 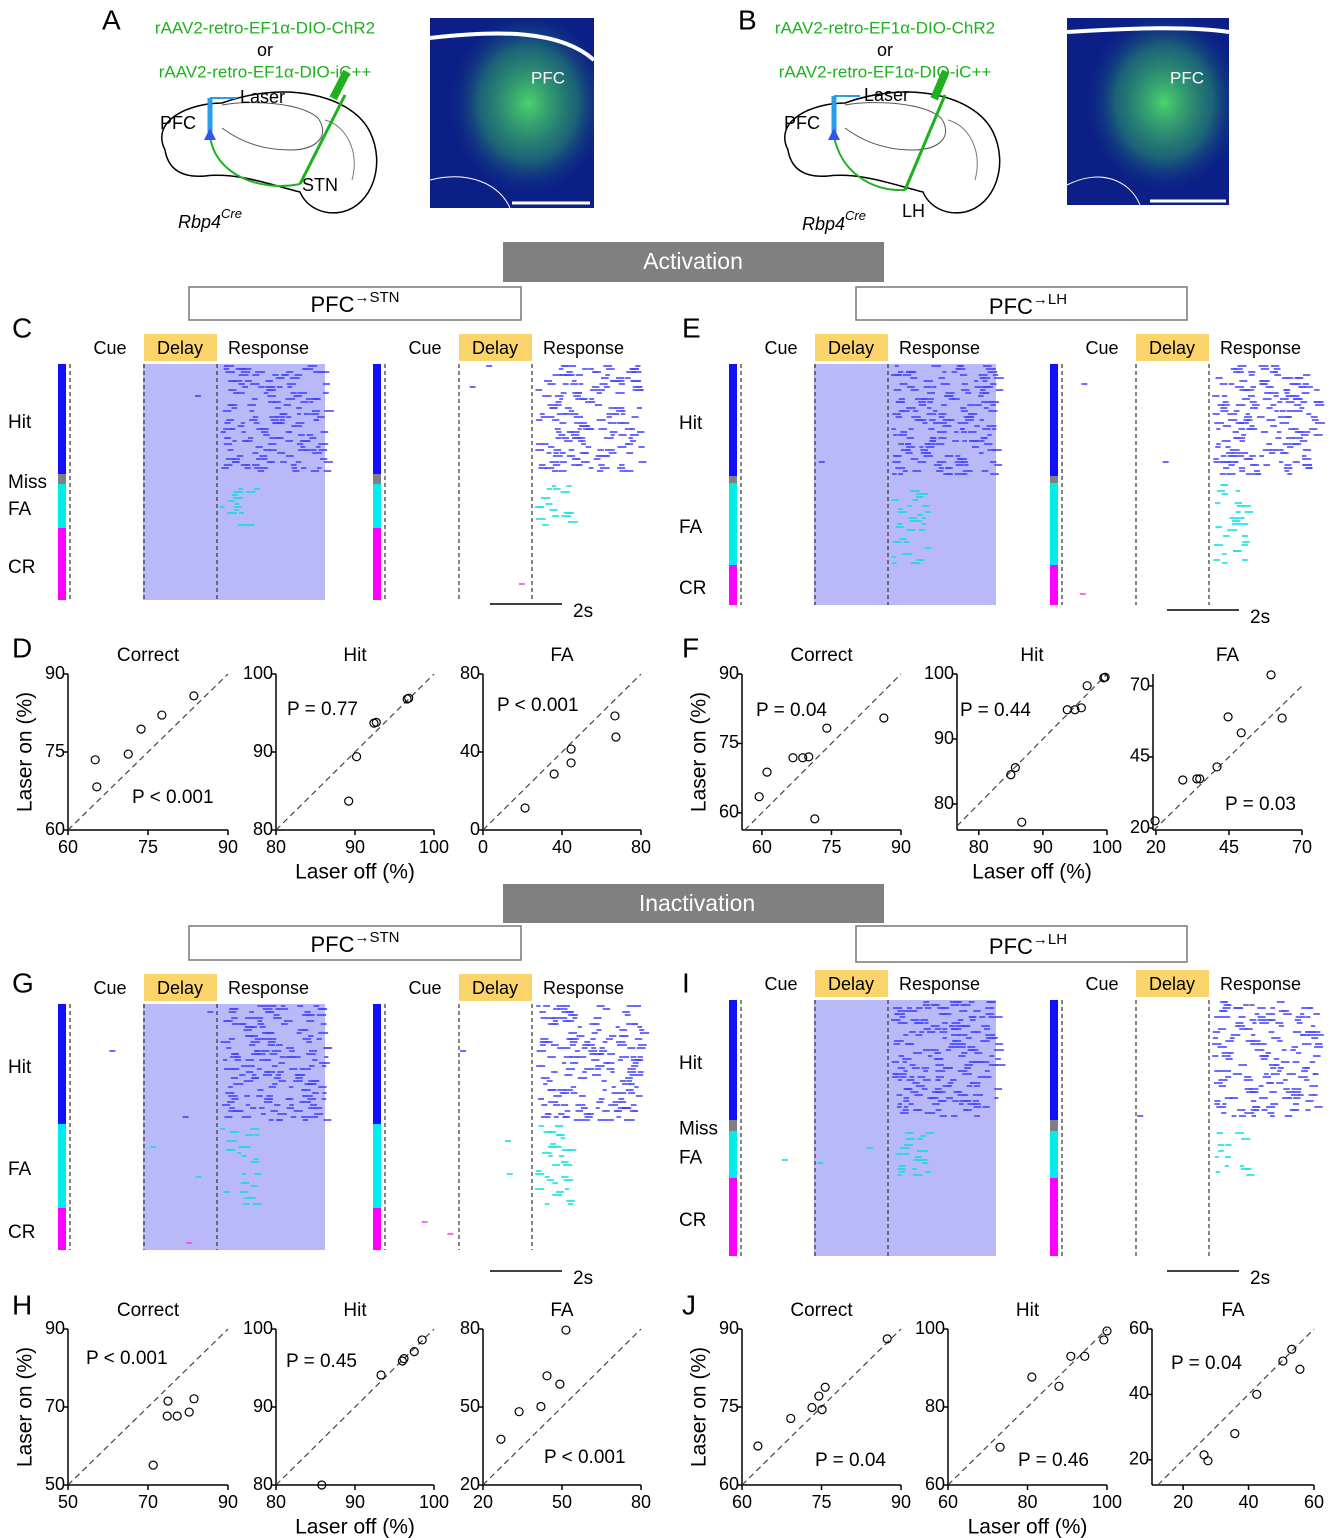 I want to click on chart-title: FA, so click(x=562, y=1310).